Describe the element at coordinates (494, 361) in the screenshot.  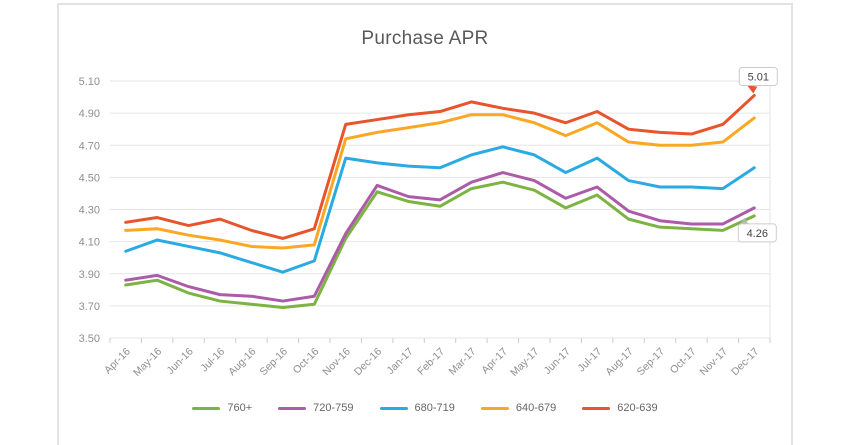
I see `x-axis-tick-label: Apr-17` at that location.